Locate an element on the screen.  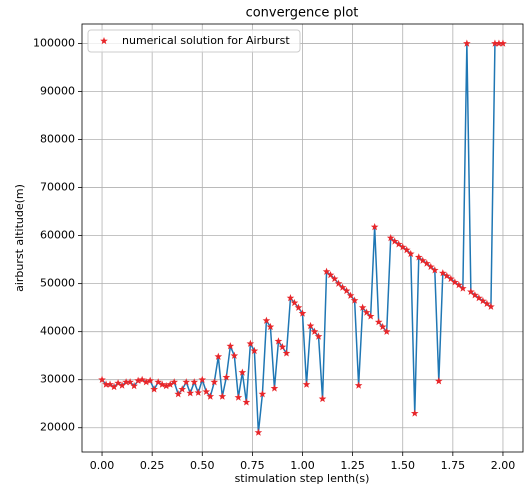
x-tick-label: 1.25 is located at coordinates (352, 465).